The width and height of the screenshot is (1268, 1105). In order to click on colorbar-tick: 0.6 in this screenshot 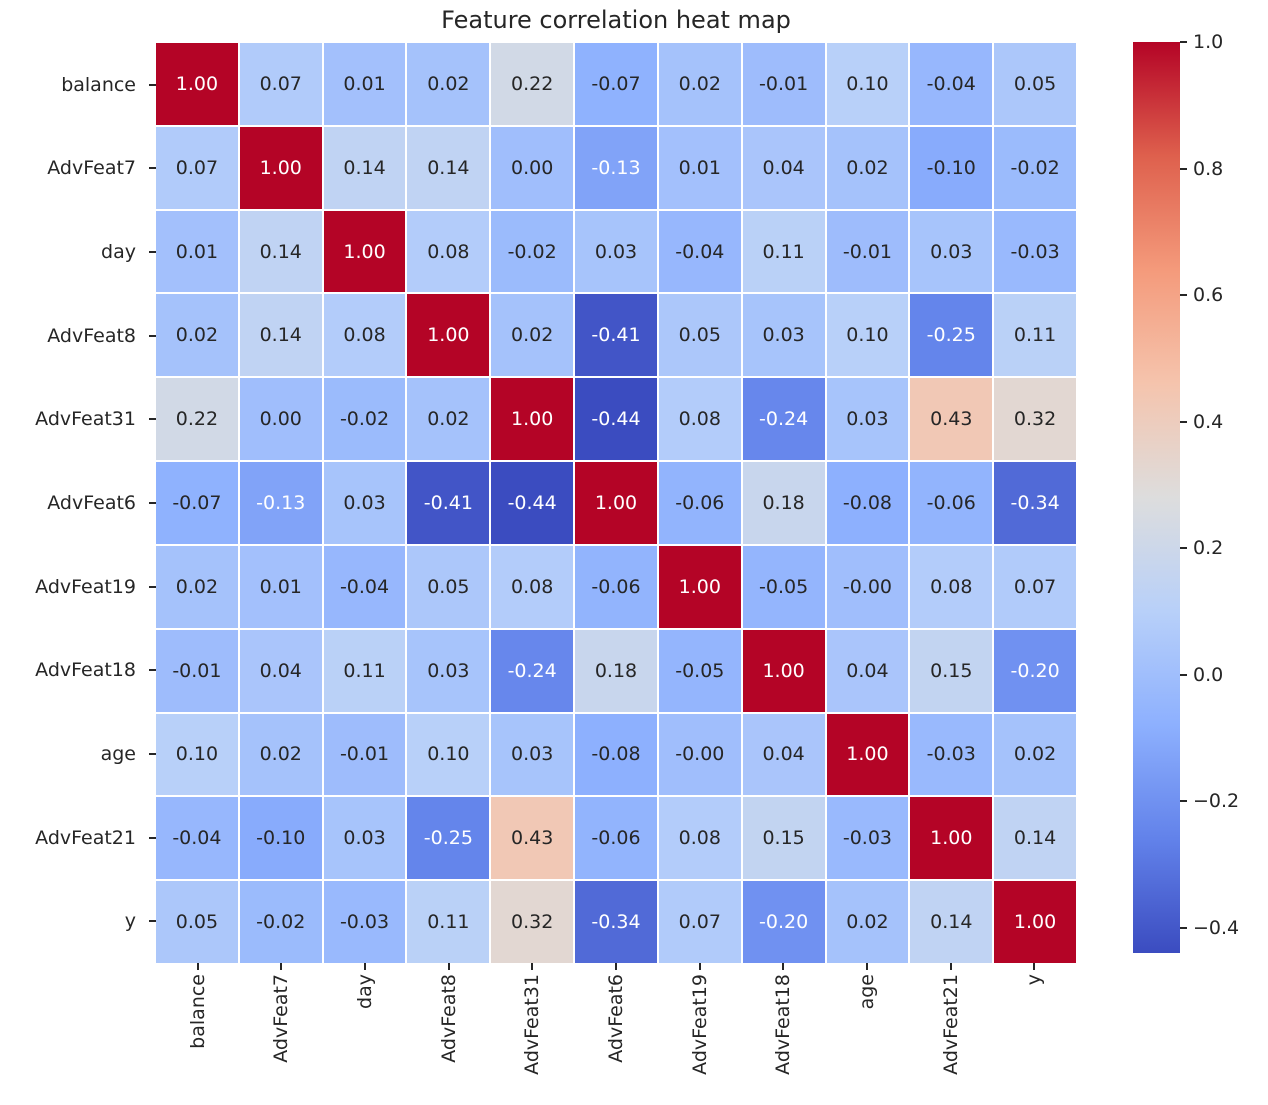, I will do `click(1201, 295)`.